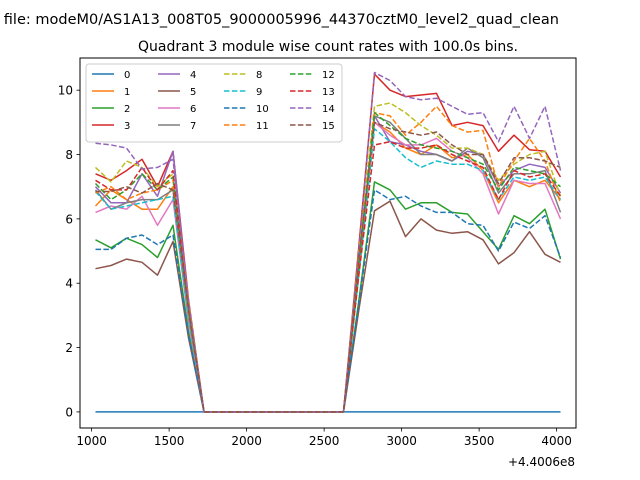 The width and height of the screenshot is (640, 480). What do you see at coordinates (328, 92) in the screenshot?
I see `legend-label-13: 13` at bounding box center [328, 92].